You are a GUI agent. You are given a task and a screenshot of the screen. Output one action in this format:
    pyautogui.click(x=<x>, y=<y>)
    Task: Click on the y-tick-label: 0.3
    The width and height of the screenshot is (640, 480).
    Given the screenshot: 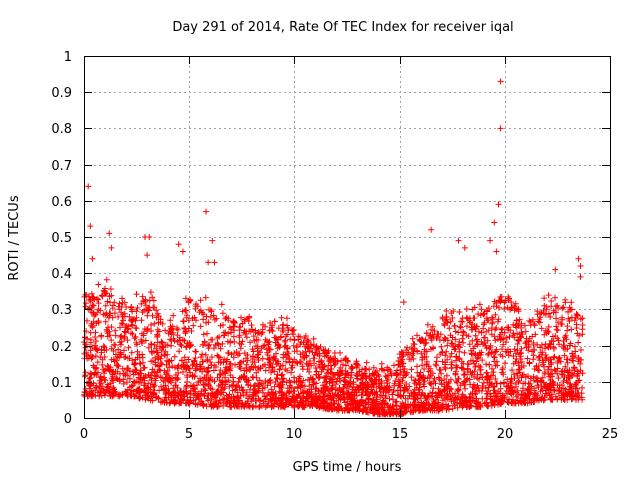 What is the action you would take?
    pyautogui.click(x=61, y=310)
    